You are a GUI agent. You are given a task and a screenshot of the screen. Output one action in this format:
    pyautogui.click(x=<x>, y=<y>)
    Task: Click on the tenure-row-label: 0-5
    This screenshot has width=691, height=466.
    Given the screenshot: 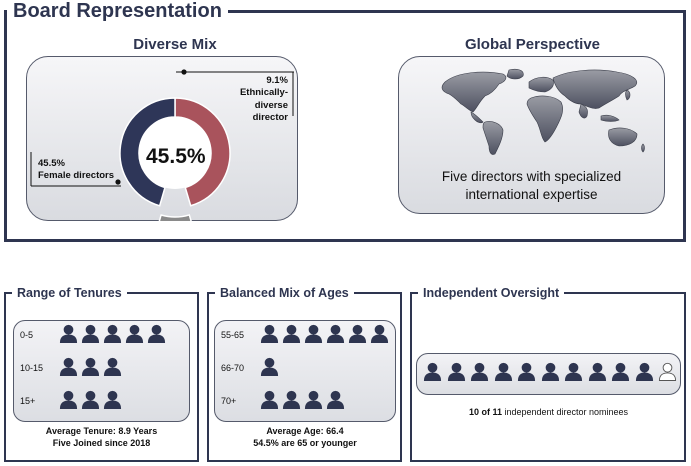 What is the action you would take?
    pyautogui.click(x=27, y=335)
    